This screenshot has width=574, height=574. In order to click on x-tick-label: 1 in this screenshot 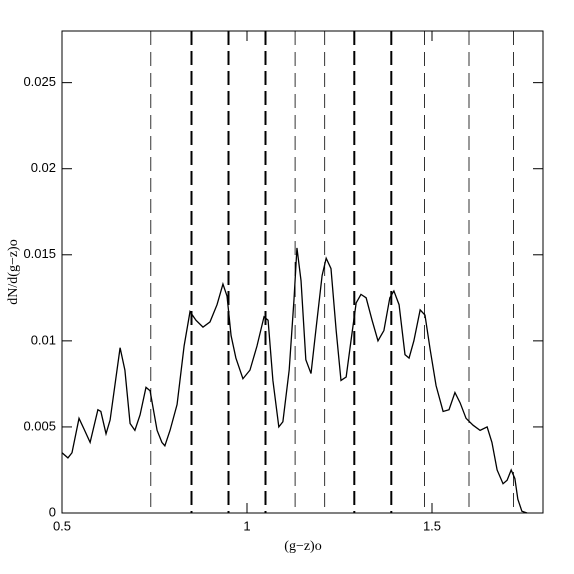, I will do `click(246, 525)`.